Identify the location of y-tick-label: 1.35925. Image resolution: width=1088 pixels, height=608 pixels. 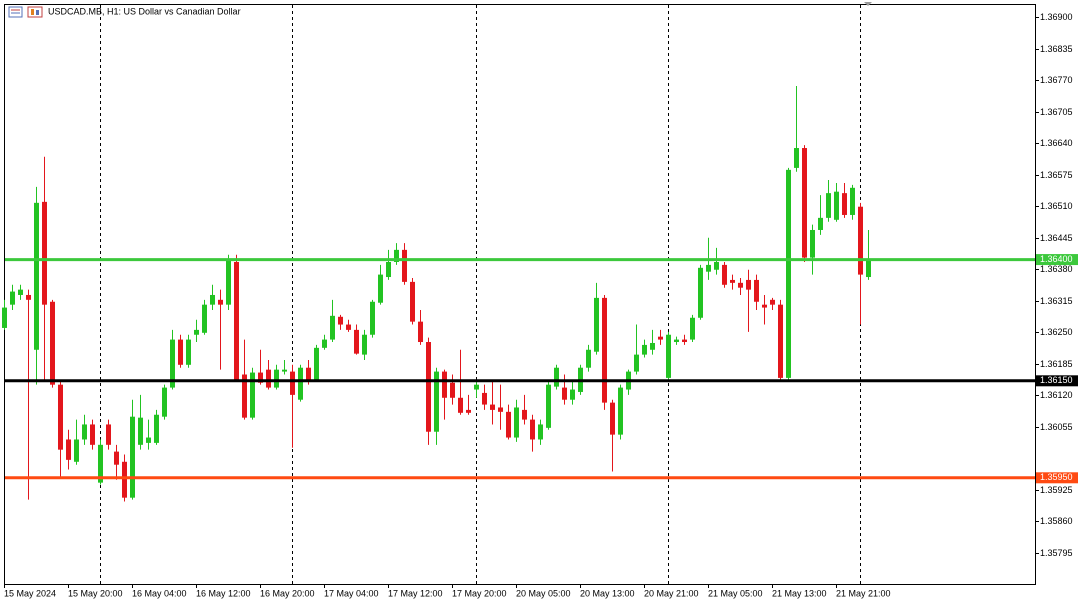
(1056, 490).